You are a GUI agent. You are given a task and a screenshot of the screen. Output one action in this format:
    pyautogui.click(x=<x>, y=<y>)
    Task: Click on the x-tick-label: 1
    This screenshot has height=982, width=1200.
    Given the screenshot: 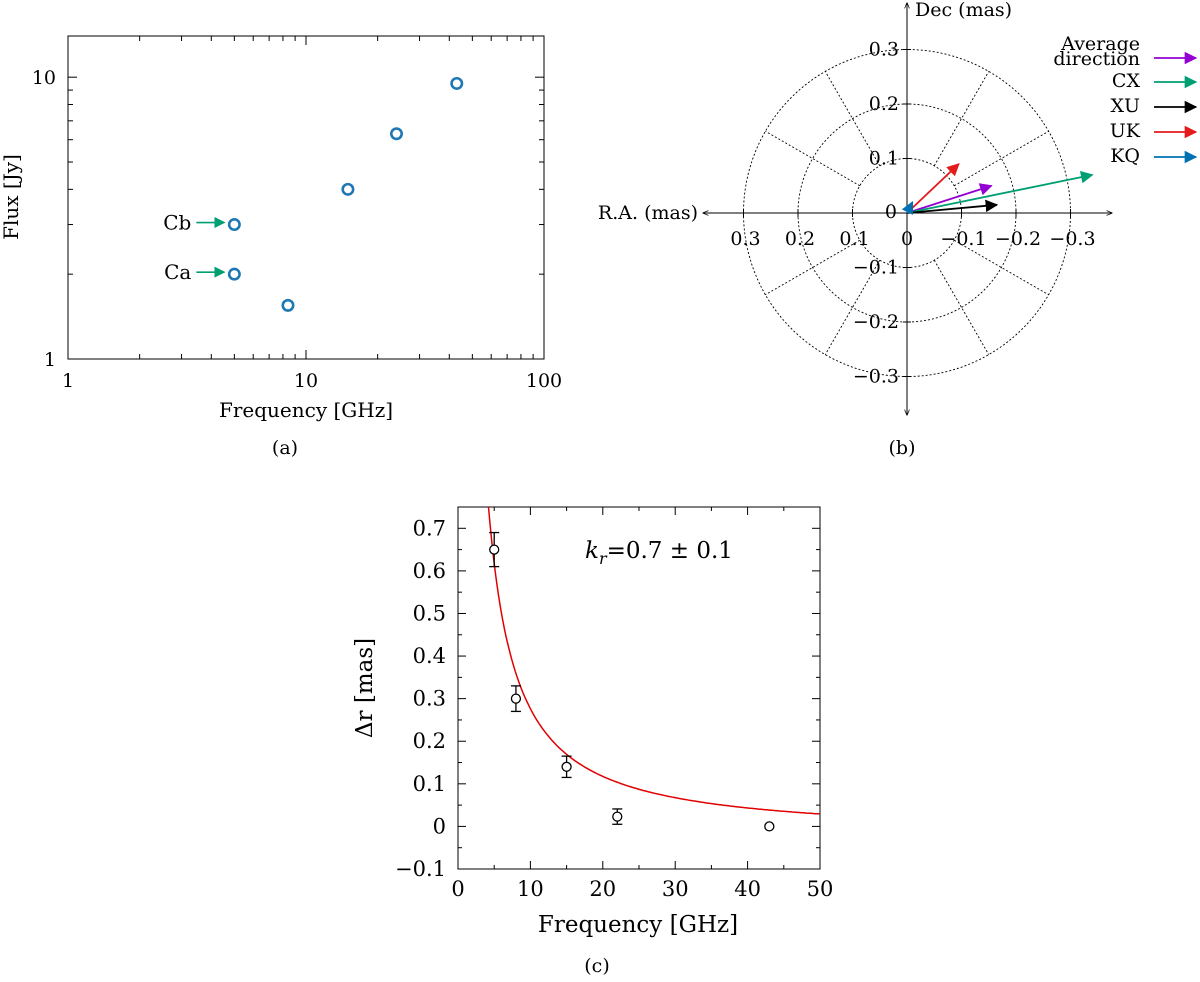 What is the action you would take?
    pyautogui.click(x=68, y=381)
    